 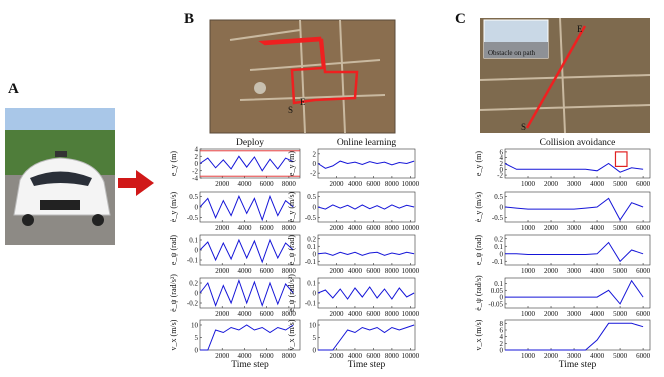 I want to click on y-tick-label: 0.2, so click(x=498, y=239).